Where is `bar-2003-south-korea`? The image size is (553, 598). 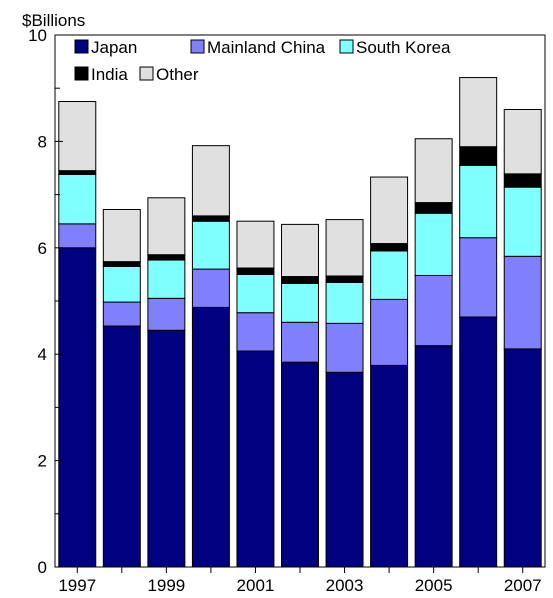
bar-2003-south-korea is located at coordinates (344, 302).